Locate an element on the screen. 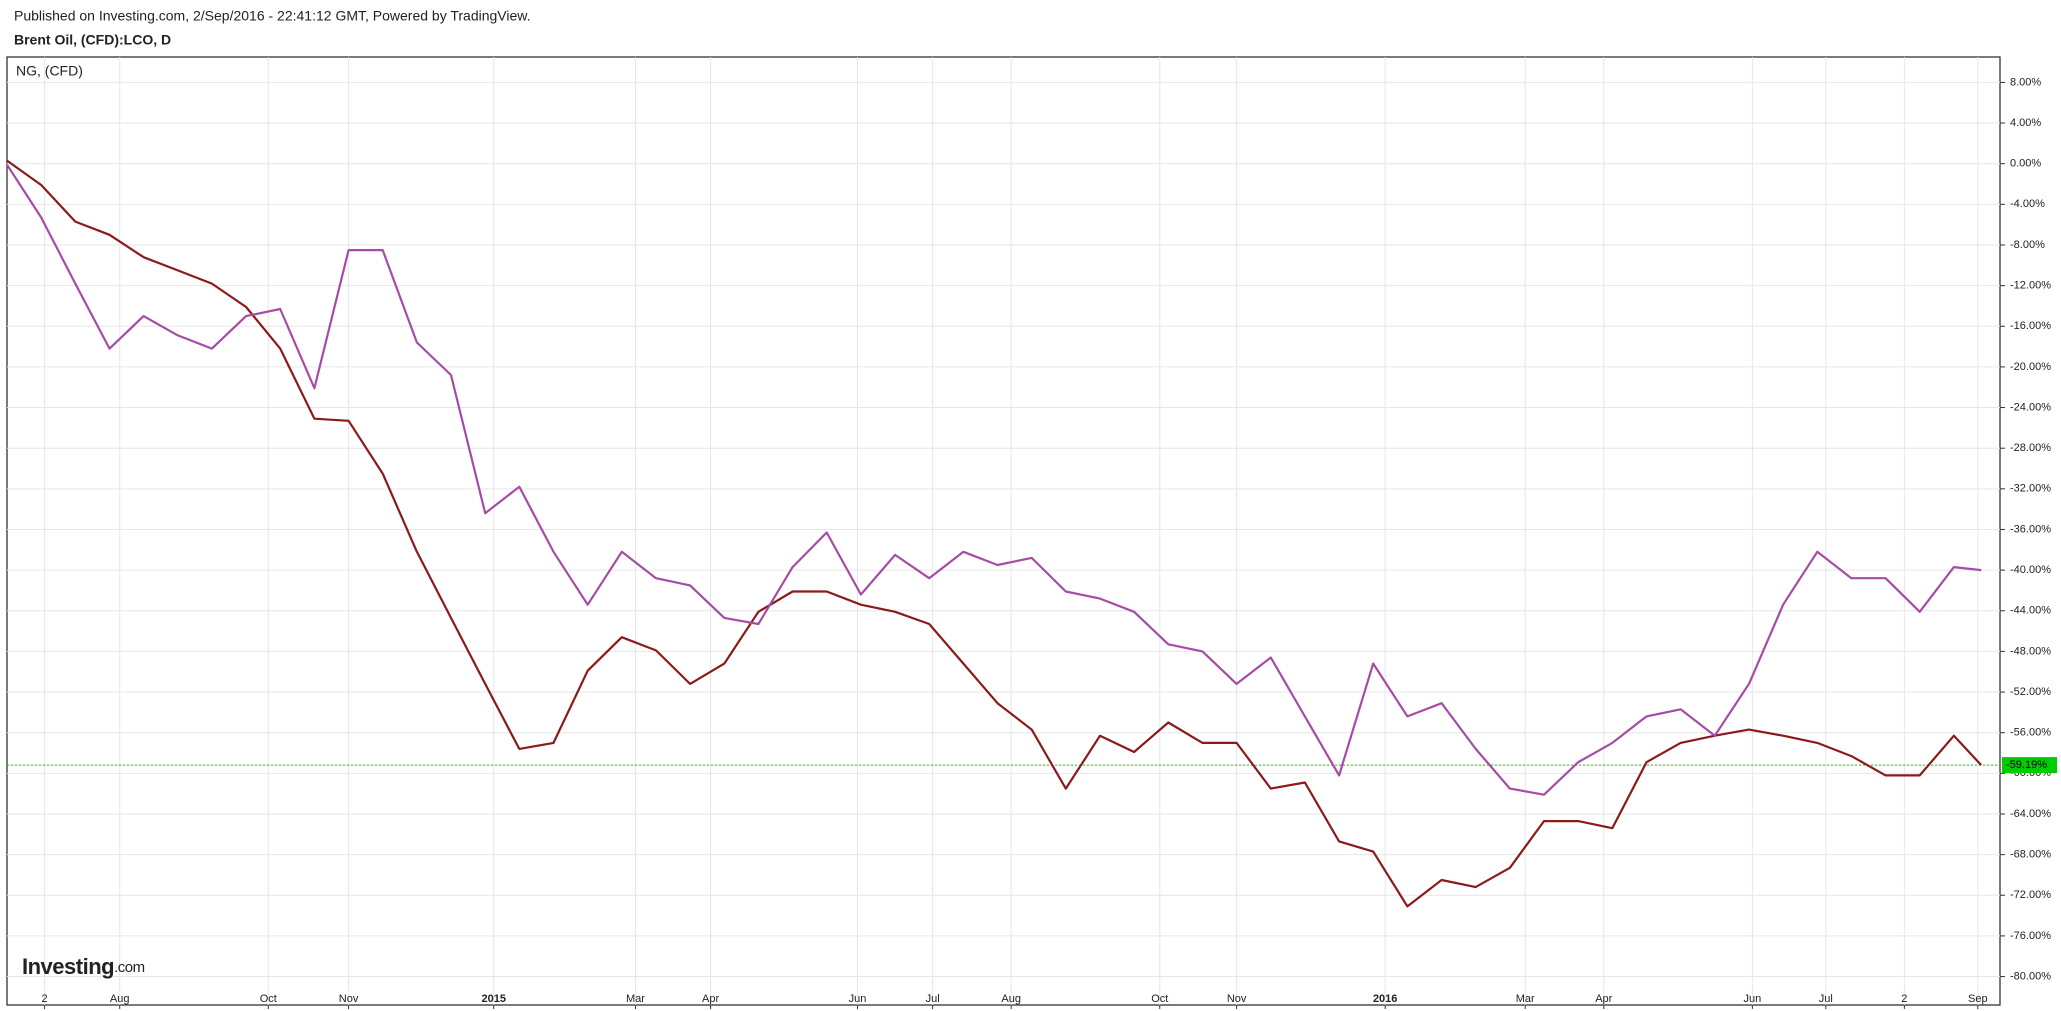 The width and height of the screenshot is (2061, 1011). reference-label-bg is located at coordinates (2029, 765).